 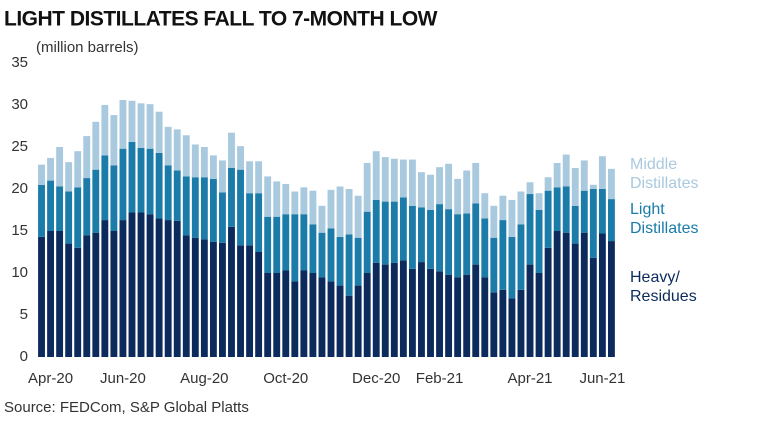 I want to click on y-tick-label: 0, so click(x=24, y=356).